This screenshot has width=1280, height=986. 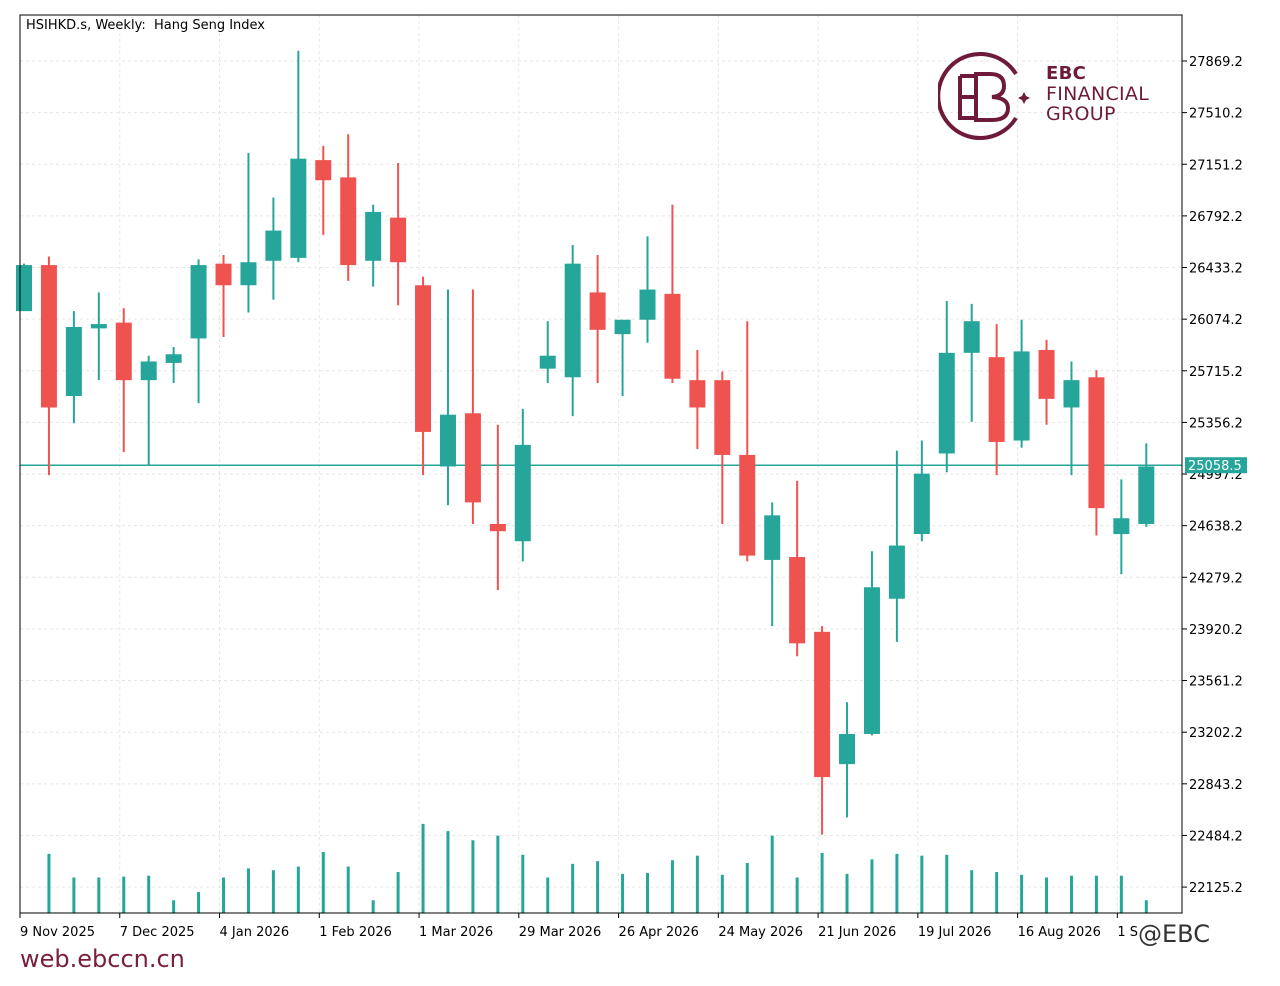 What do you see at coordinates (1127, 932) in the screenshot?
I see `x-tick-label: 1 S` at bounding box center [1127, 932].